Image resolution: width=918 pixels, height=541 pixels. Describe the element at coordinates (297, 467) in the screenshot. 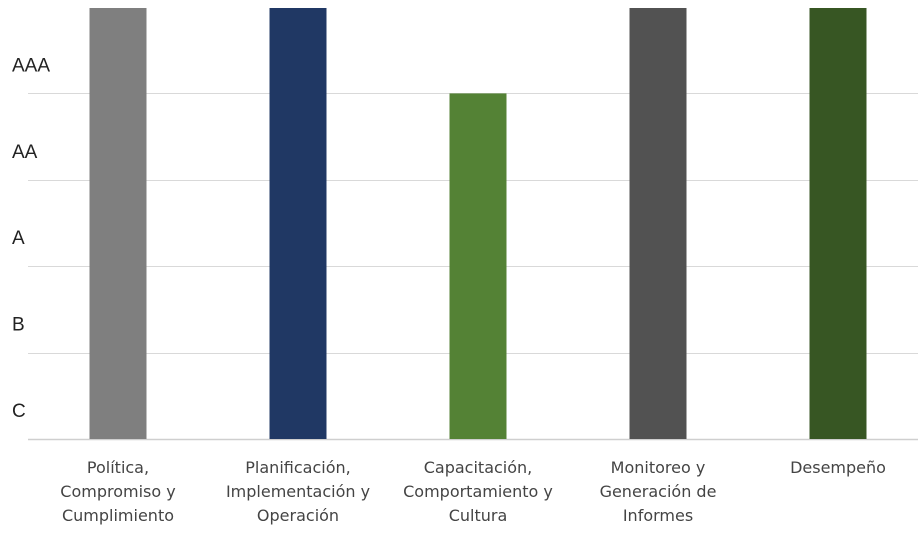

I see `x-tick-label: Planificación,` at that location.